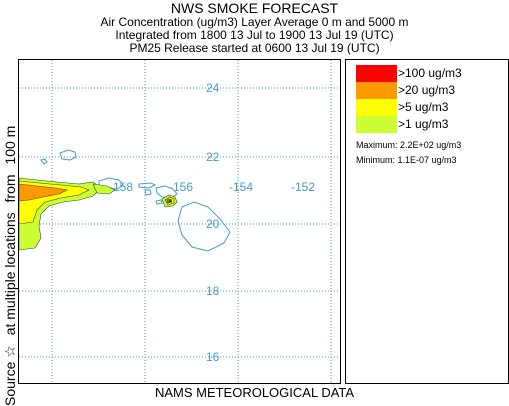 Image resolution: width=509 pixels, height=406 pixels. What do you see at coordinates (44, 161) in the screenshot?
I see `niihau-island` at bounding box center [44, 161].